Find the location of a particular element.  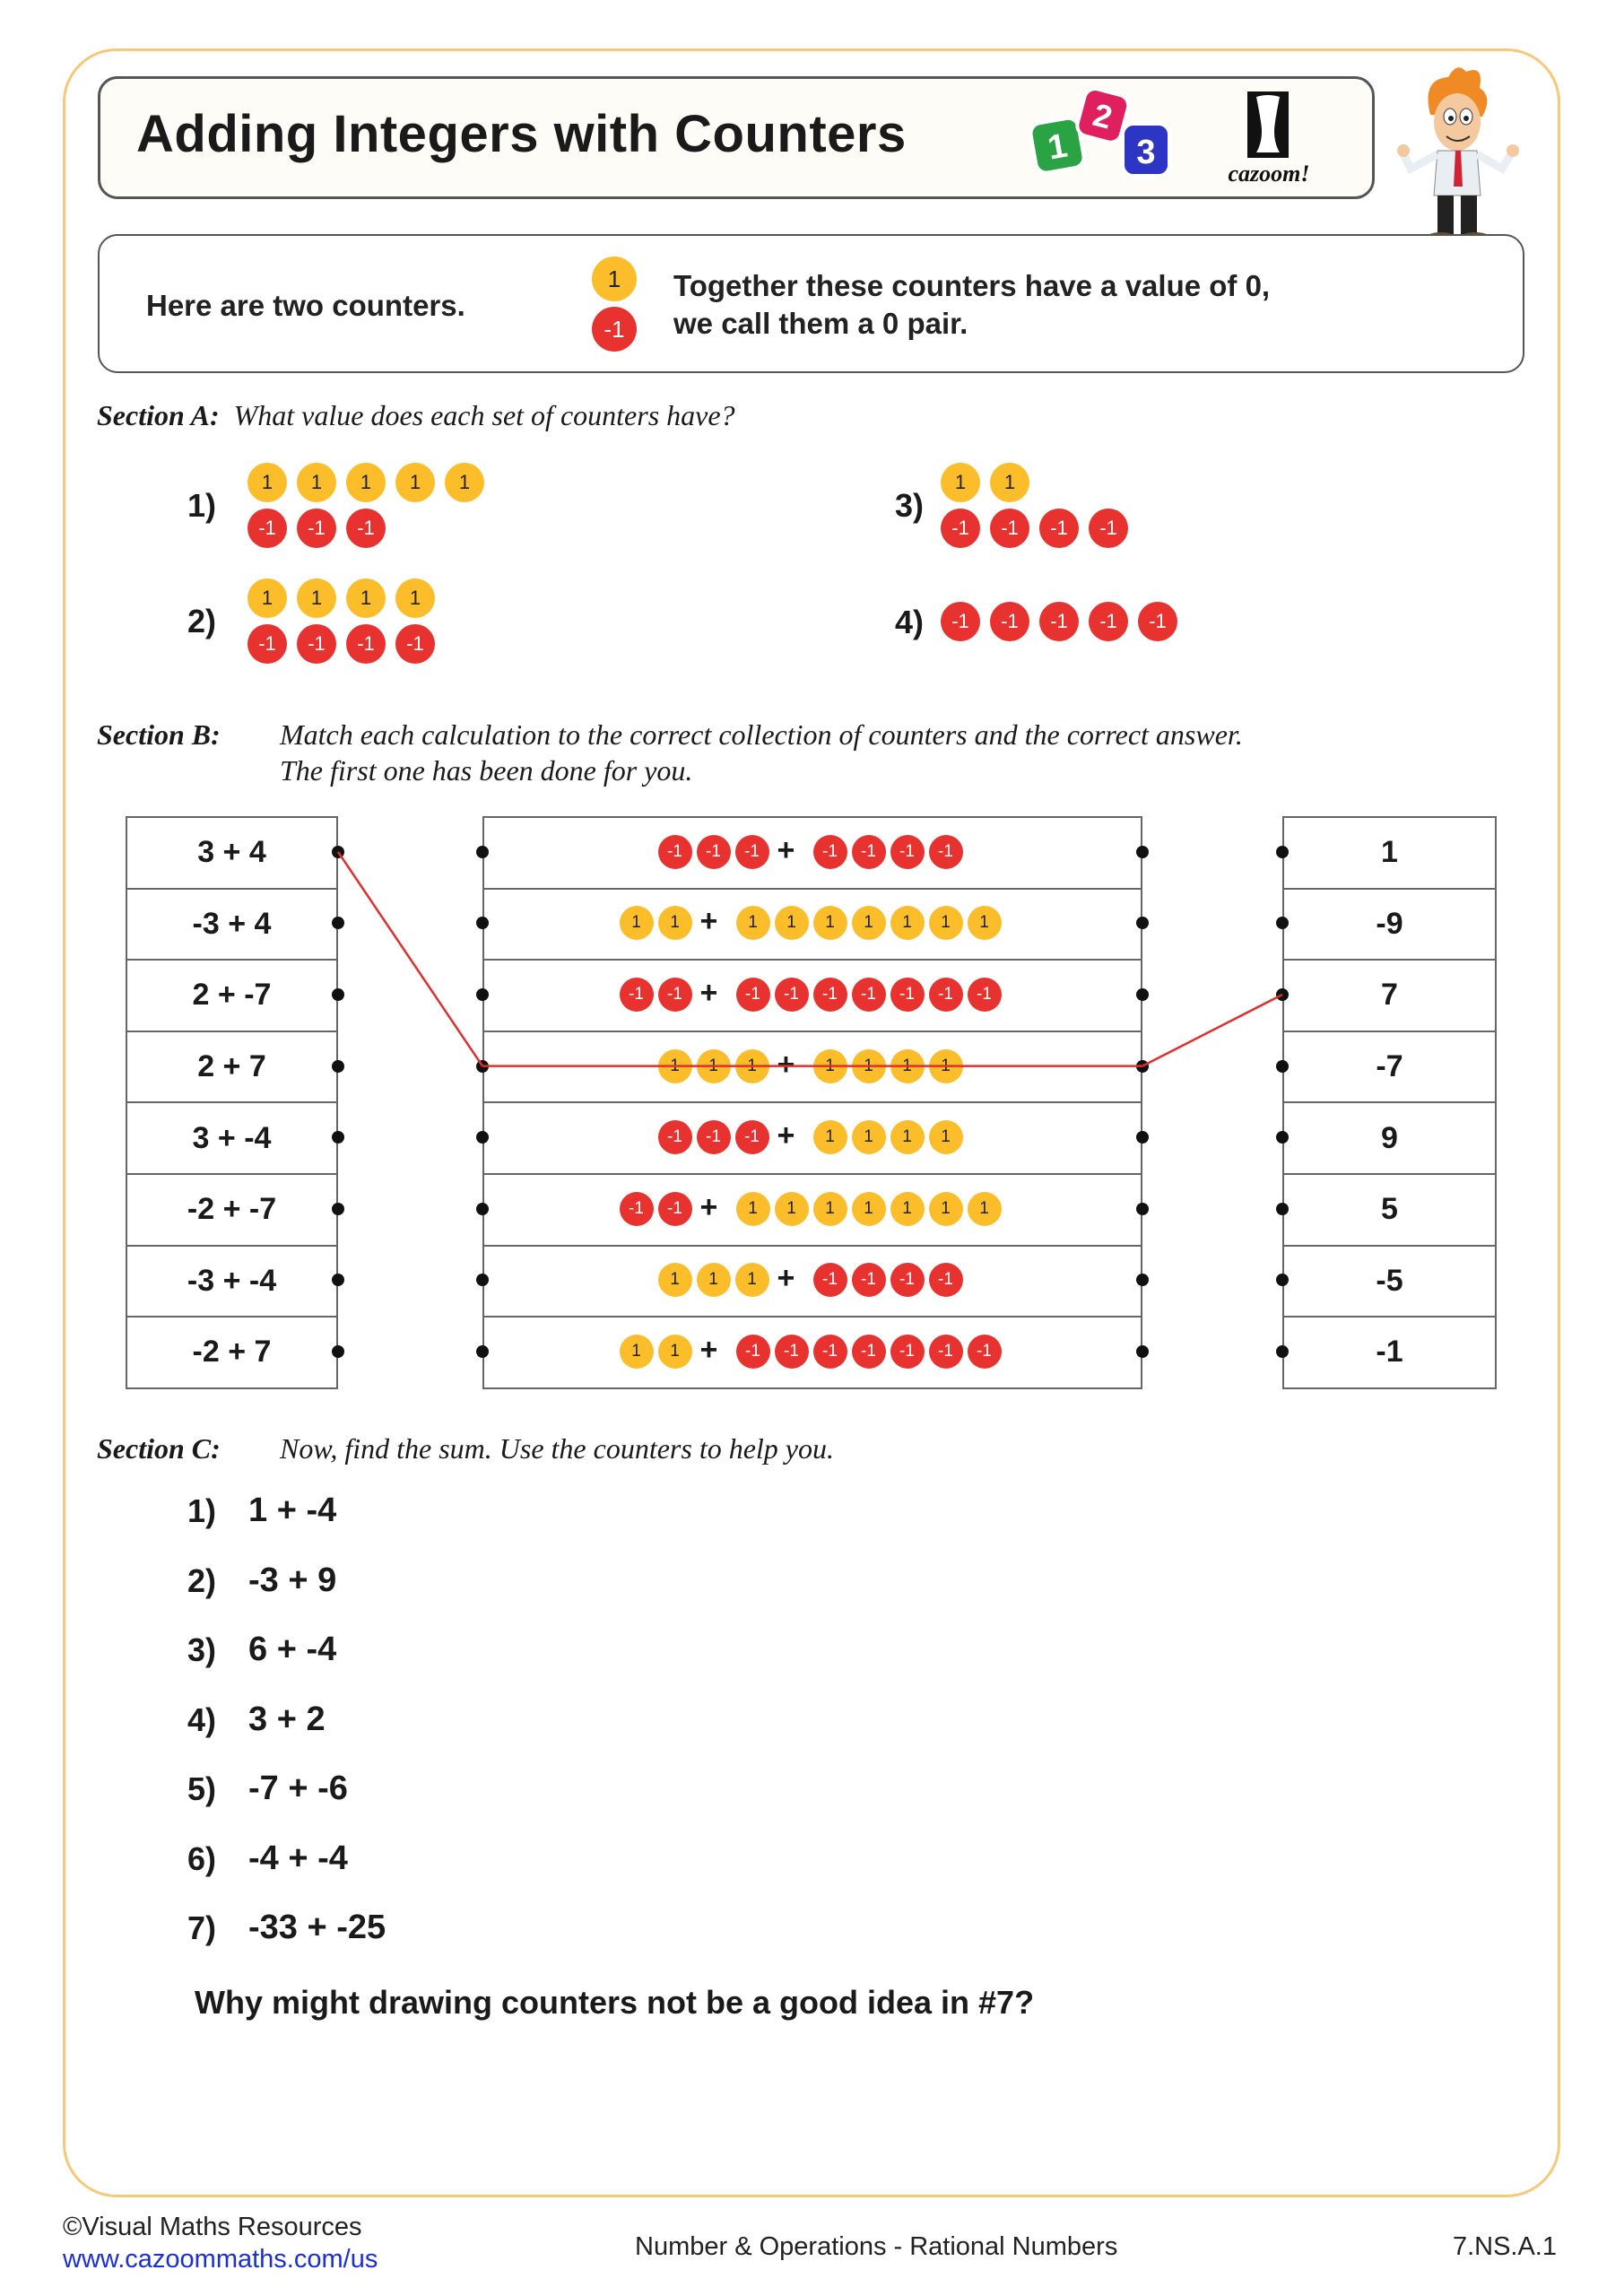

section-b-instruction-2: The first one has been done for you. is located at coordinates (486, 770).